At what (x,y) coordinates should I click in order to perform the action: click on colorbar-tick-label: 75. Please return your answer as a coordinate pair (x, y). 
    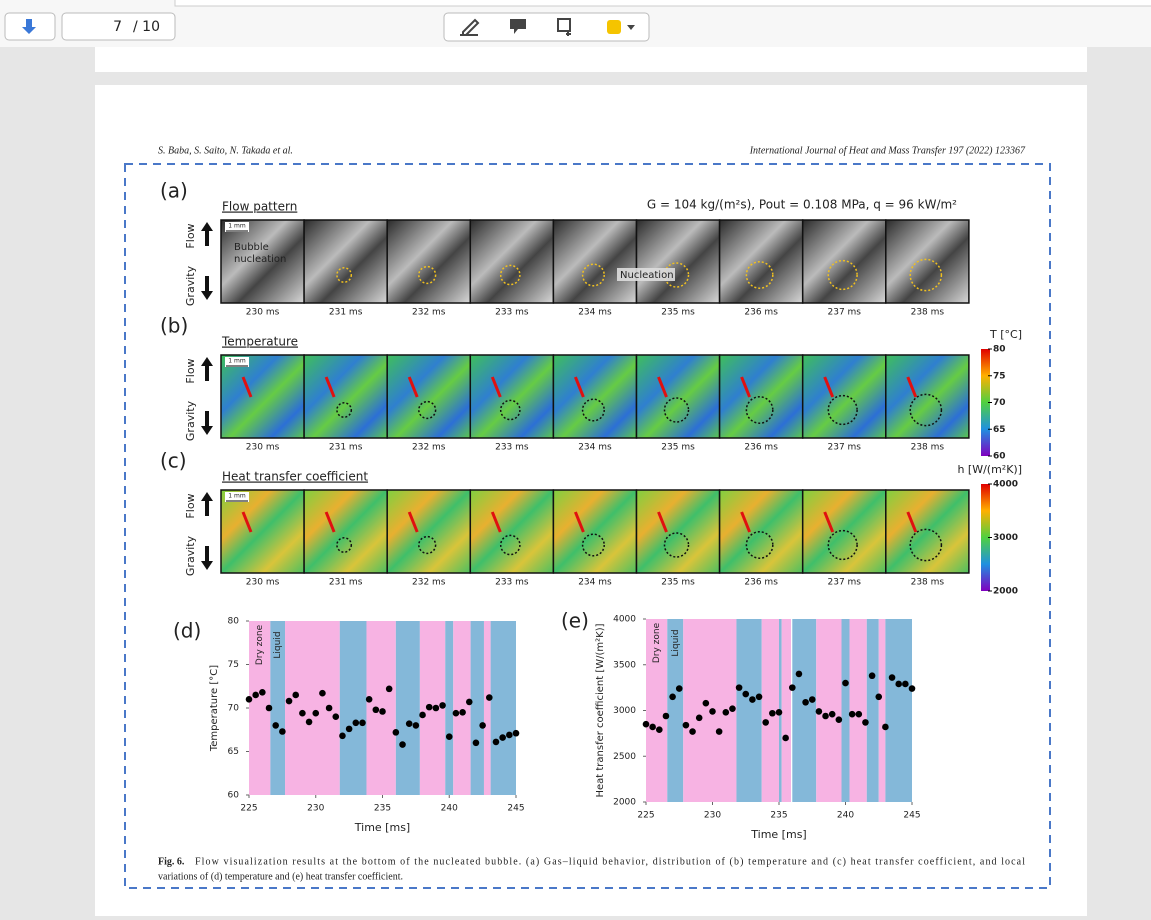
    Looking at the image, I should click on (999, 376).